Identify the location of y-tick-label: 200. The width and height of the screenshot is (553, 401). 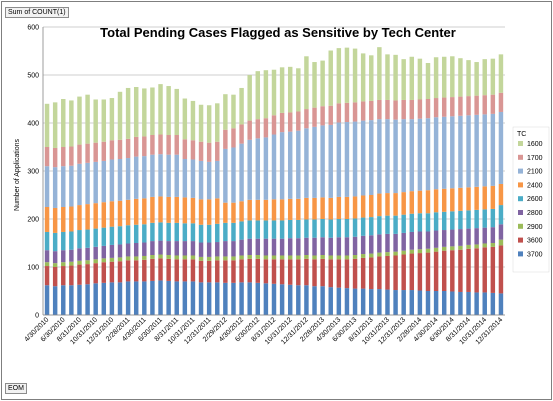
(33, 220).